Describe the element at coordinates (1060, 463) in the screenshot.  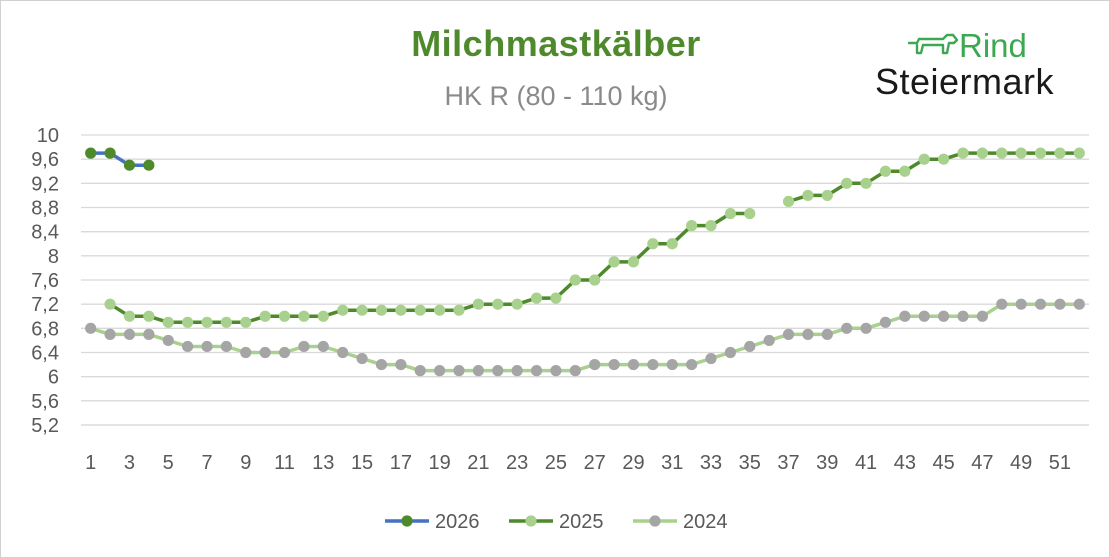
I see `x-tick-label: 51` at that location.